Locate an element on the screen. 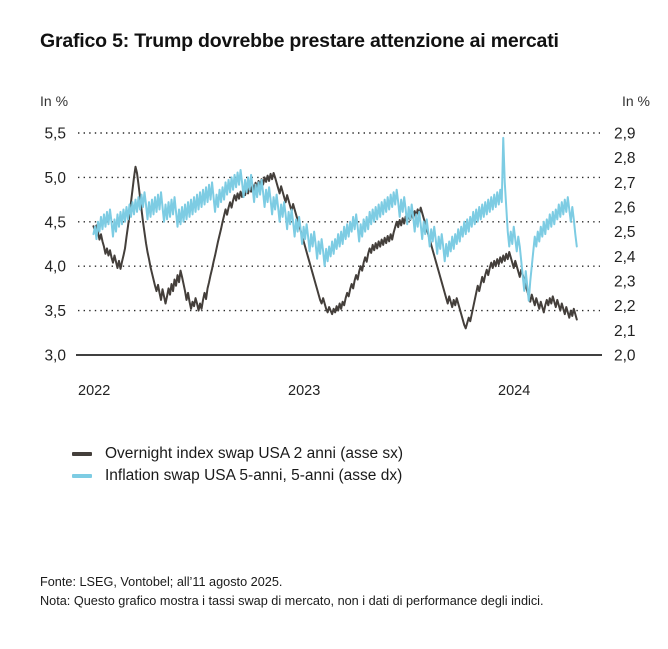  x-axis-year-label: 2022 is located at coordinates (94, 391).